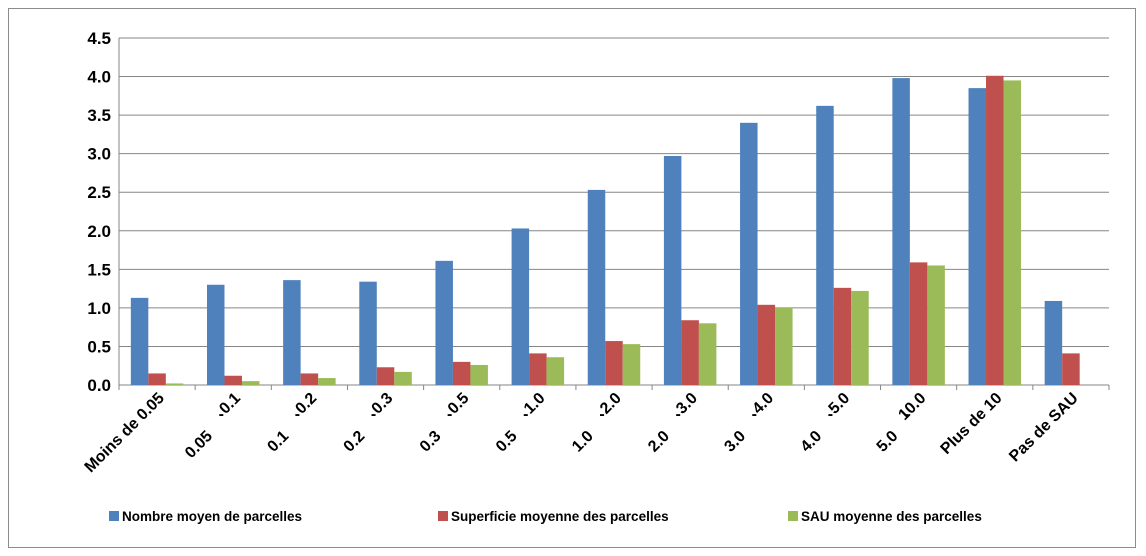 The image size is (1146, 556). What do you see at coordinates (912, 407) in the screenshot?
I see `x-tick-label: 10.0` at bounding box center [912, 407].